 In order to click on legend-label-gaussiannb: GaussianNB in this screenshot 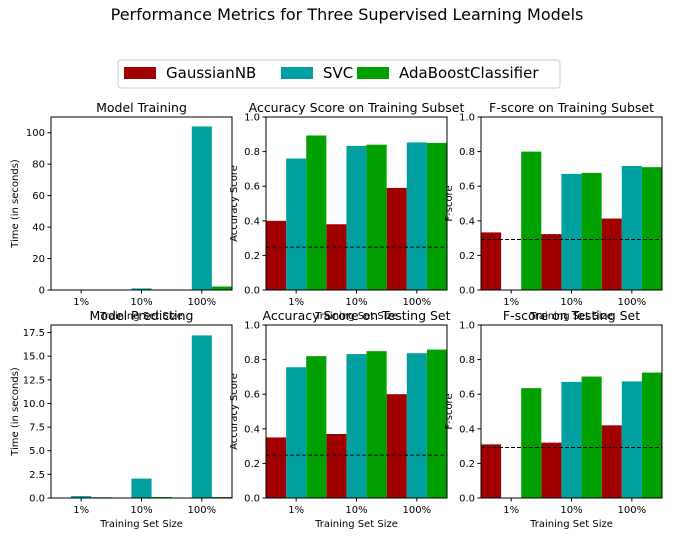, I will do `click(211, 73)`.